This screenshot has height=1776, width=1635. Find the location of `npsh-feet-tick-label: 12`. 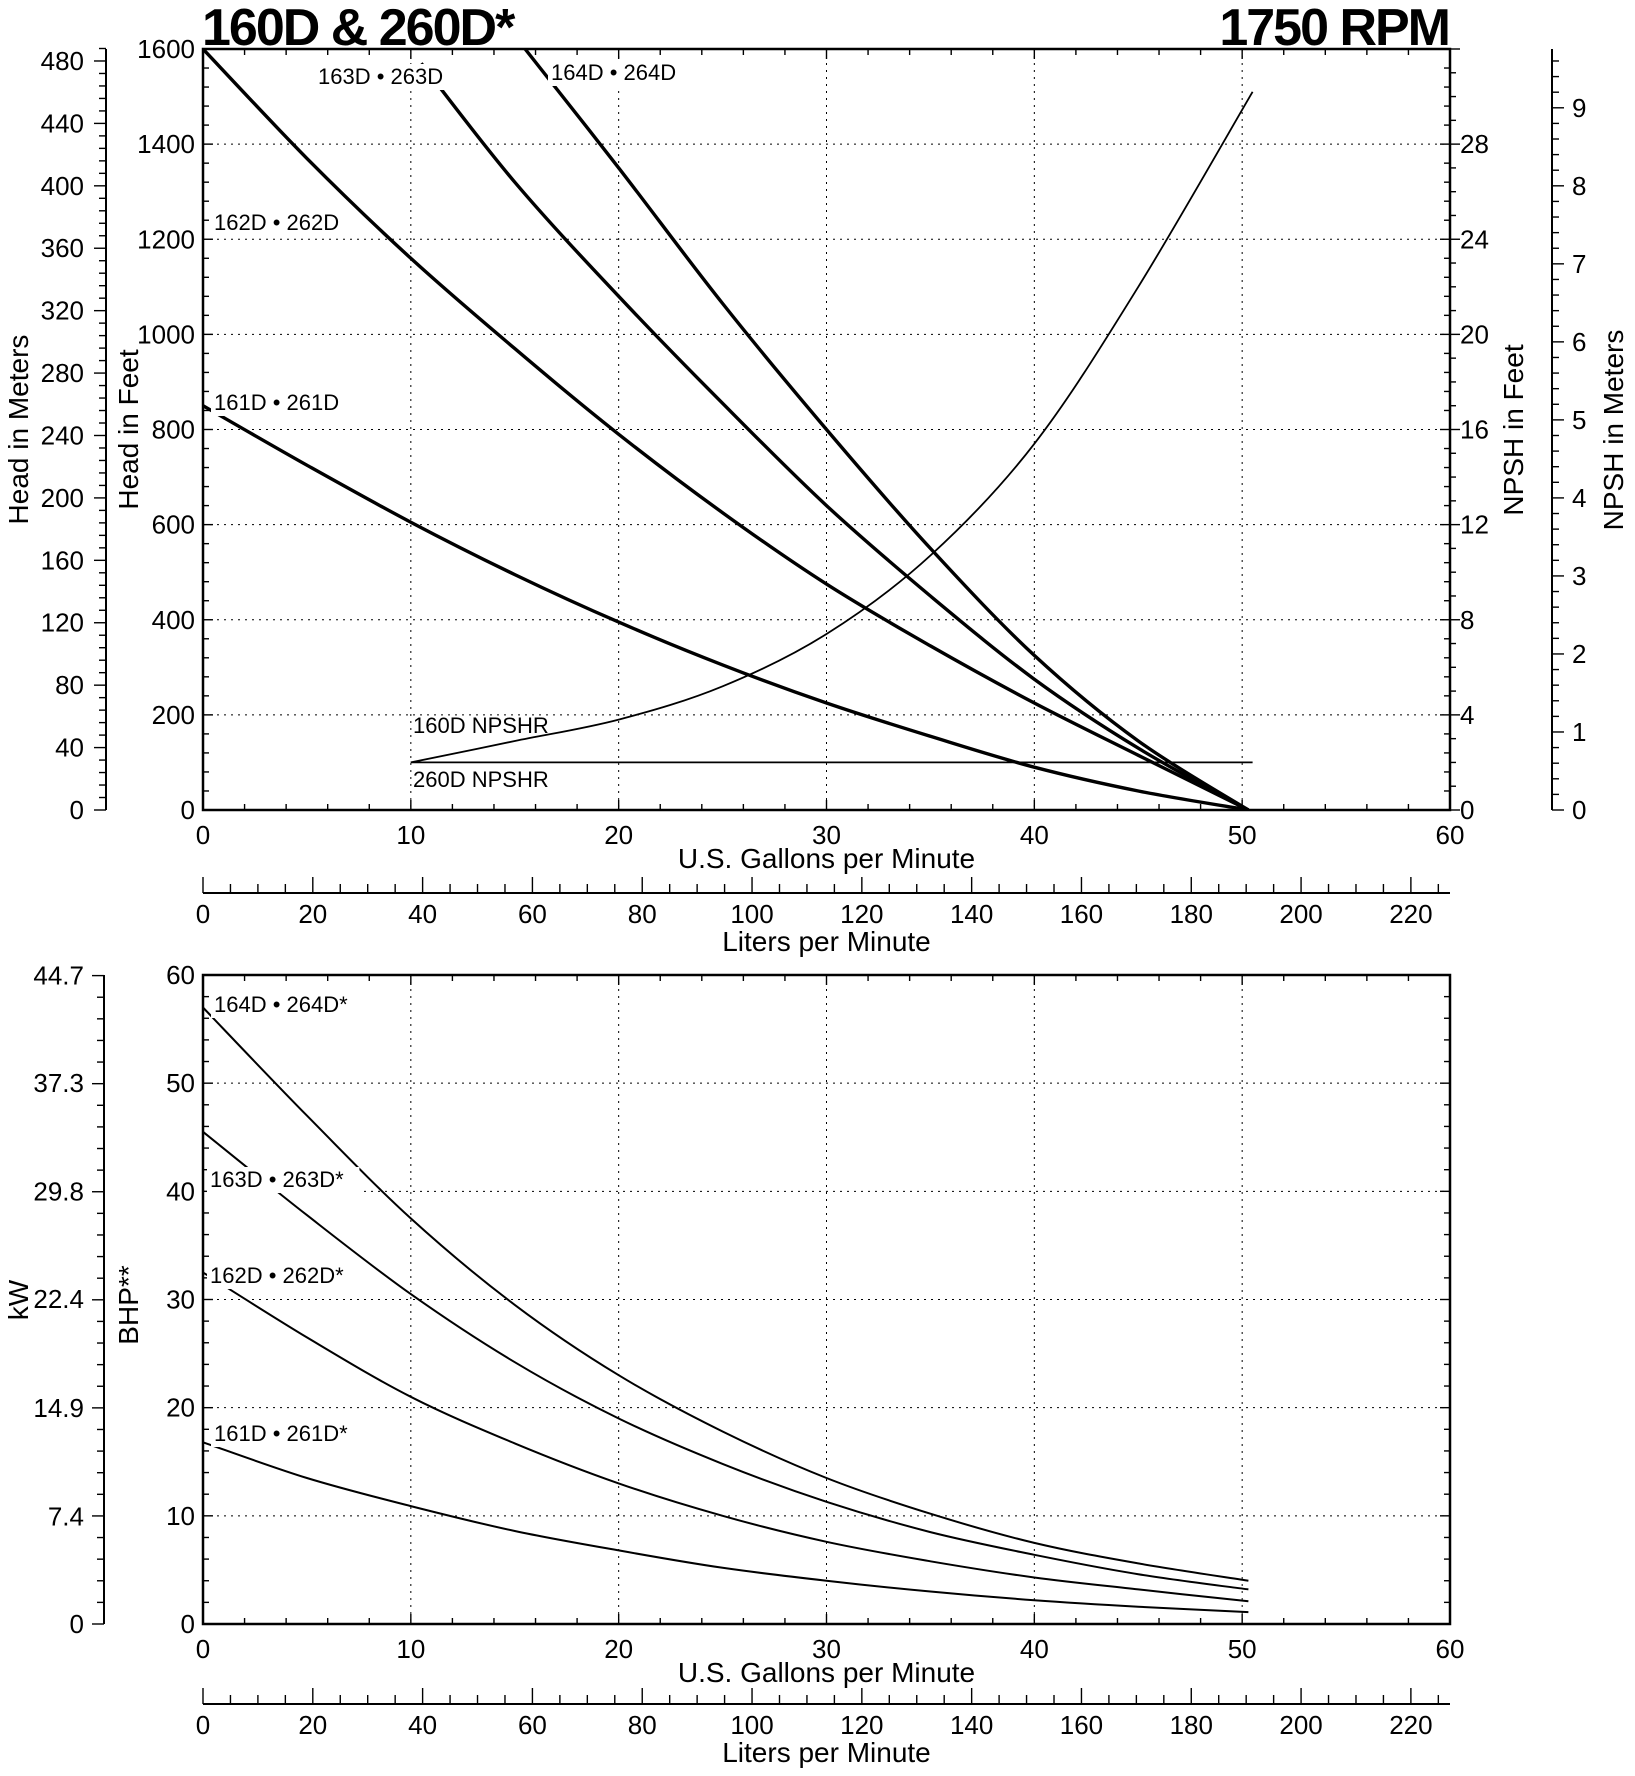

npsh-feet-tick-label: 12 is located at coordinates (1474, 525).